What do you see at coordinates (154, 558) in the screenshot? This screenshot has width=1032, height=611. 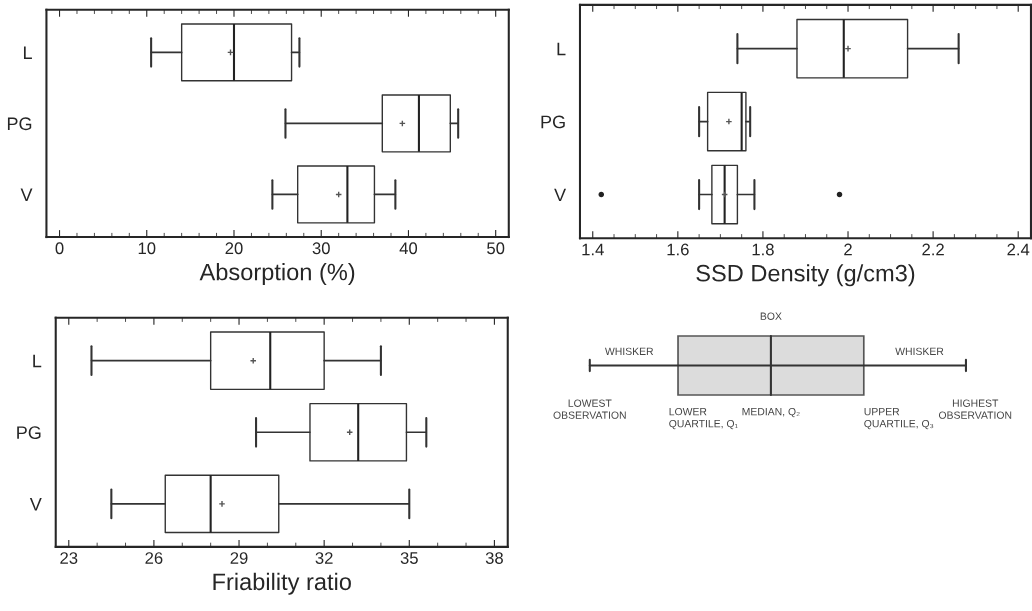 I see `x-tick-label: 26` at bounding box center [154, 558].